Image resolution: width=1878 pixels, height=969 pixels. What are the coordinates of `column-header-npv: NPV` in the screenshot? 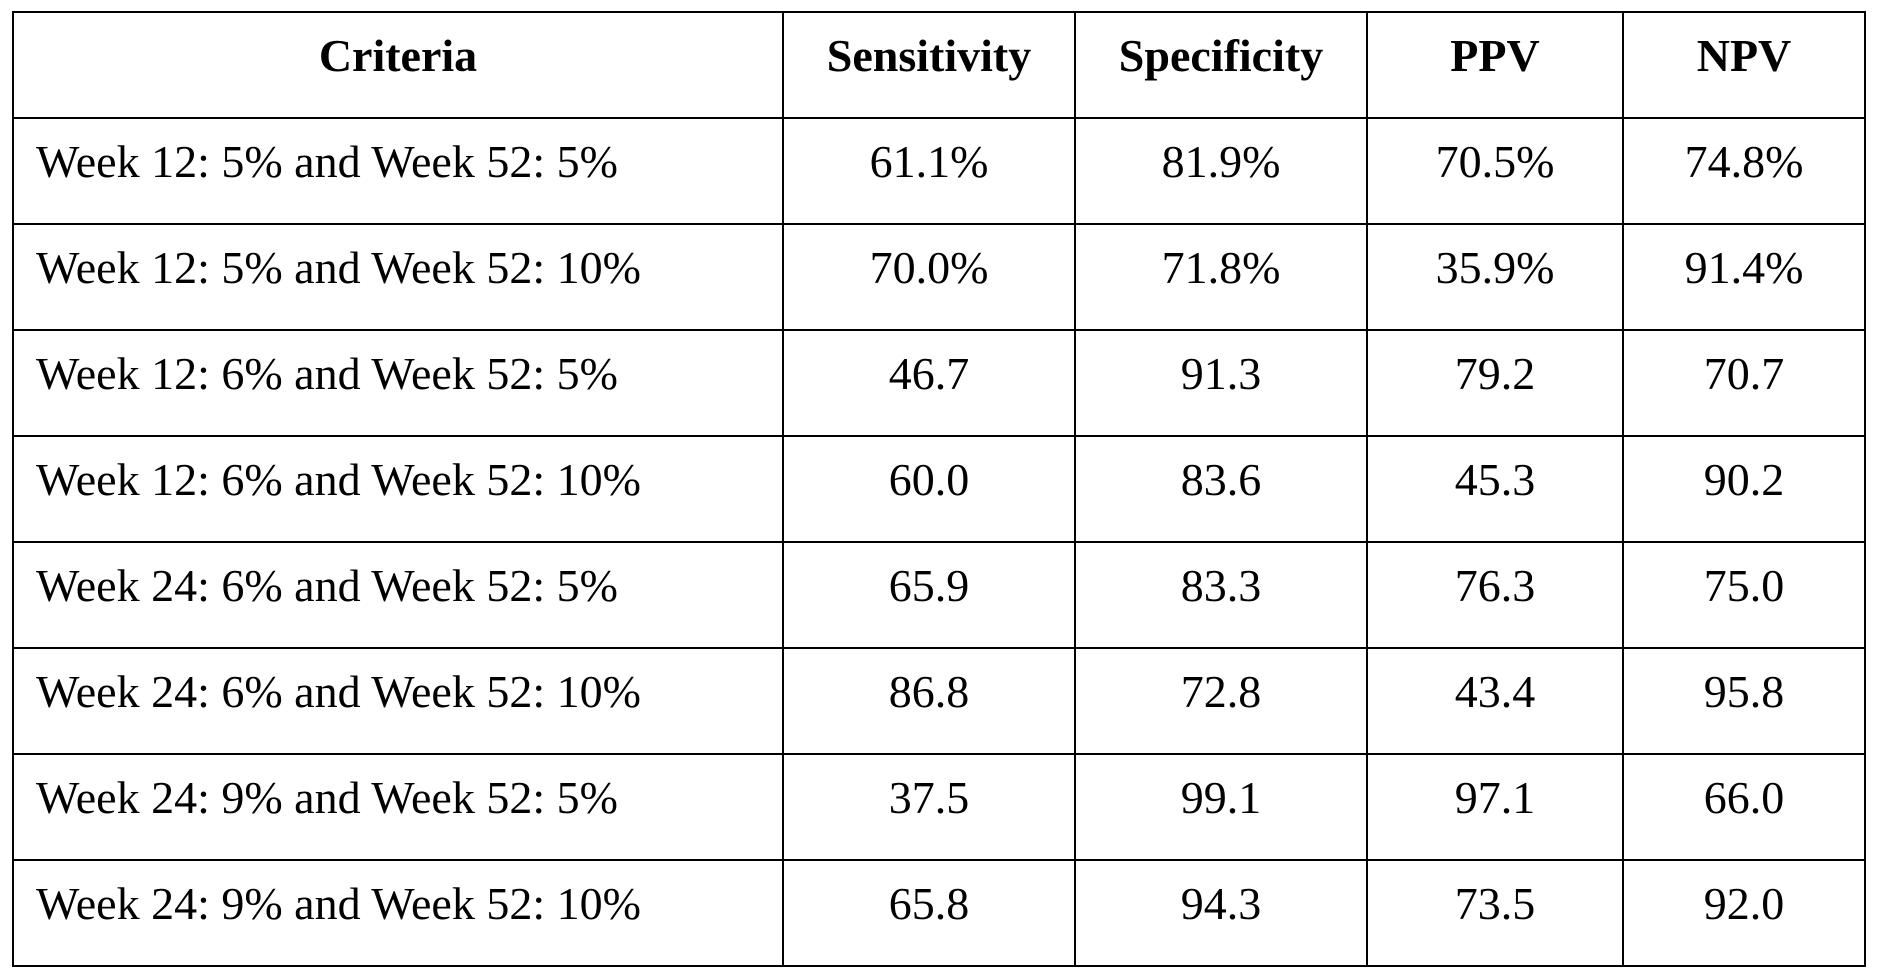 It's located at (1744, 65).